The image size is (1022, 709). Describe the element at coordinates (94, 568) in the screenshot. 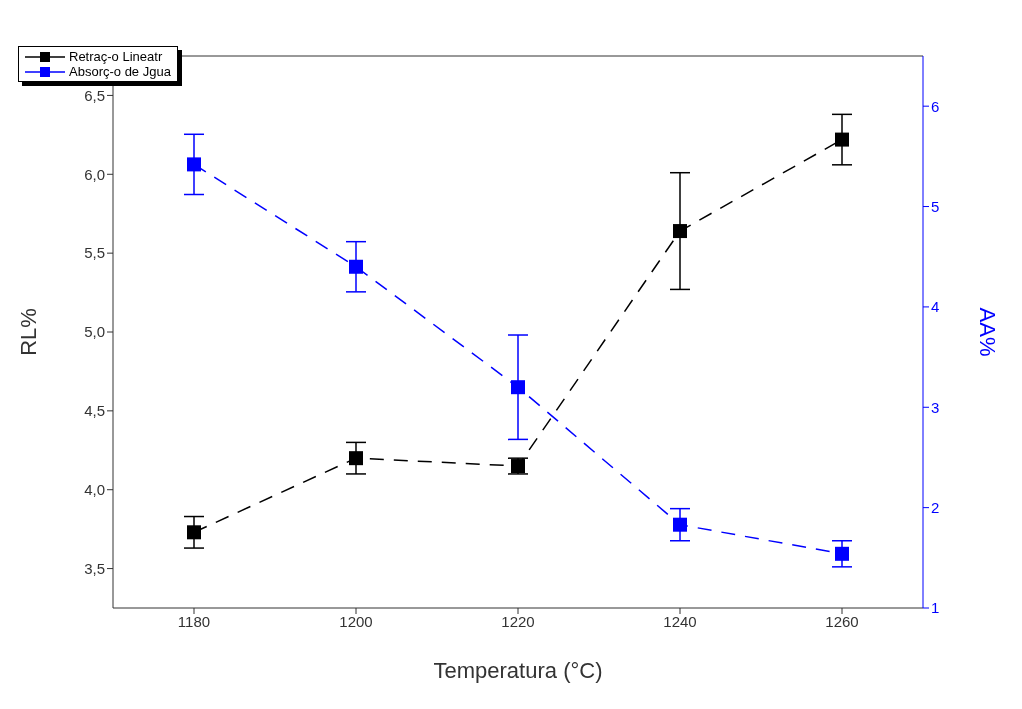

I see `y-tick-label: 3,5` at that location.